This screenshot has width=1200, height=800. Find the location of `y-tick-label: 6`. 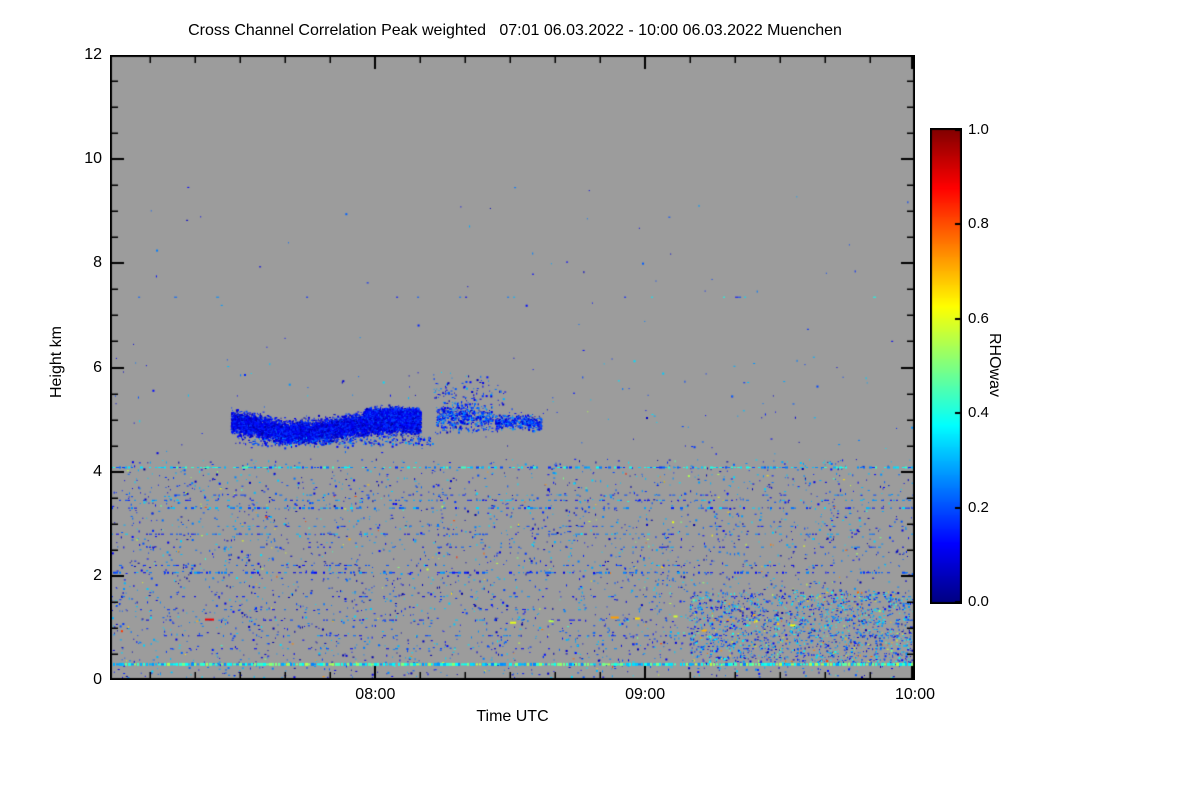

y-tick-label: 6 is located at coordinates (97, 367).